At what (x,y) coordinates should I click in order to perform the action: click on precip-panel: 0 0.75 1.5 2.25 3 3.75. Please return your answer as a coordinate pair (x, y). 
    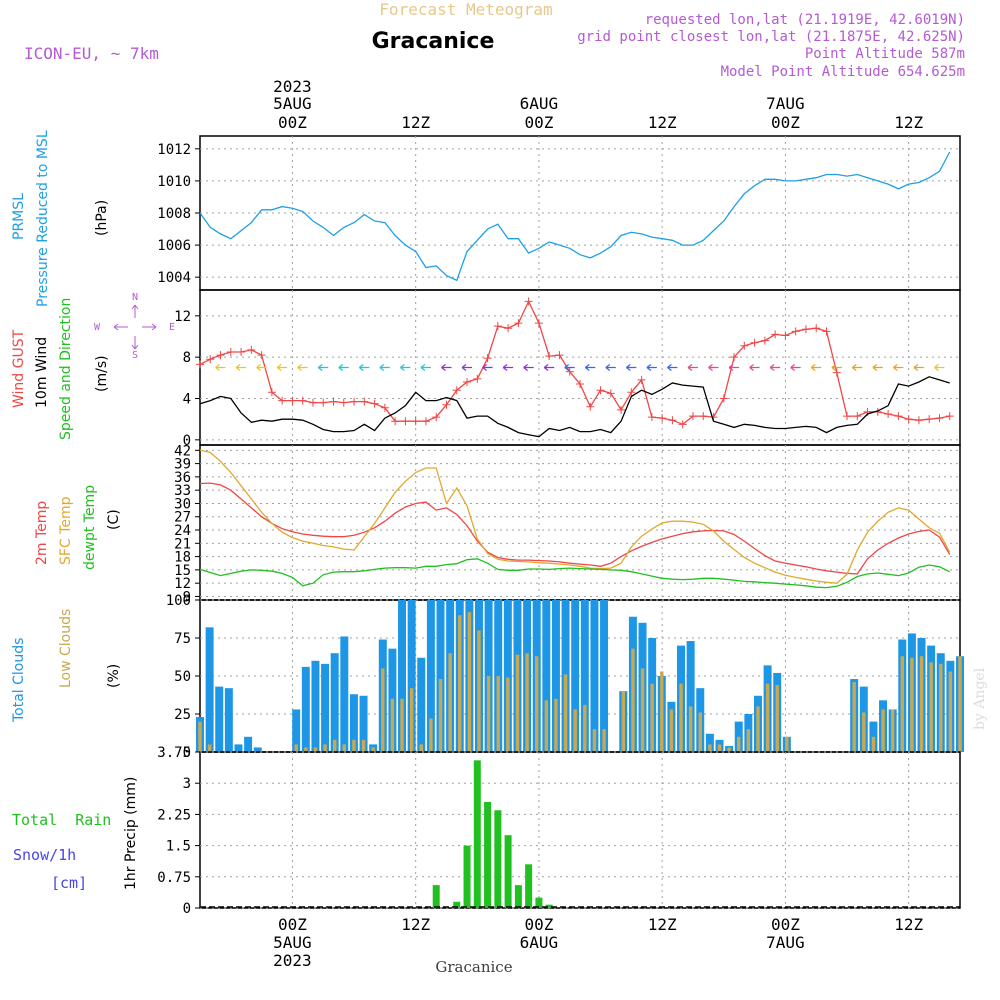
    Looking at the image, I should click on (559, 831).